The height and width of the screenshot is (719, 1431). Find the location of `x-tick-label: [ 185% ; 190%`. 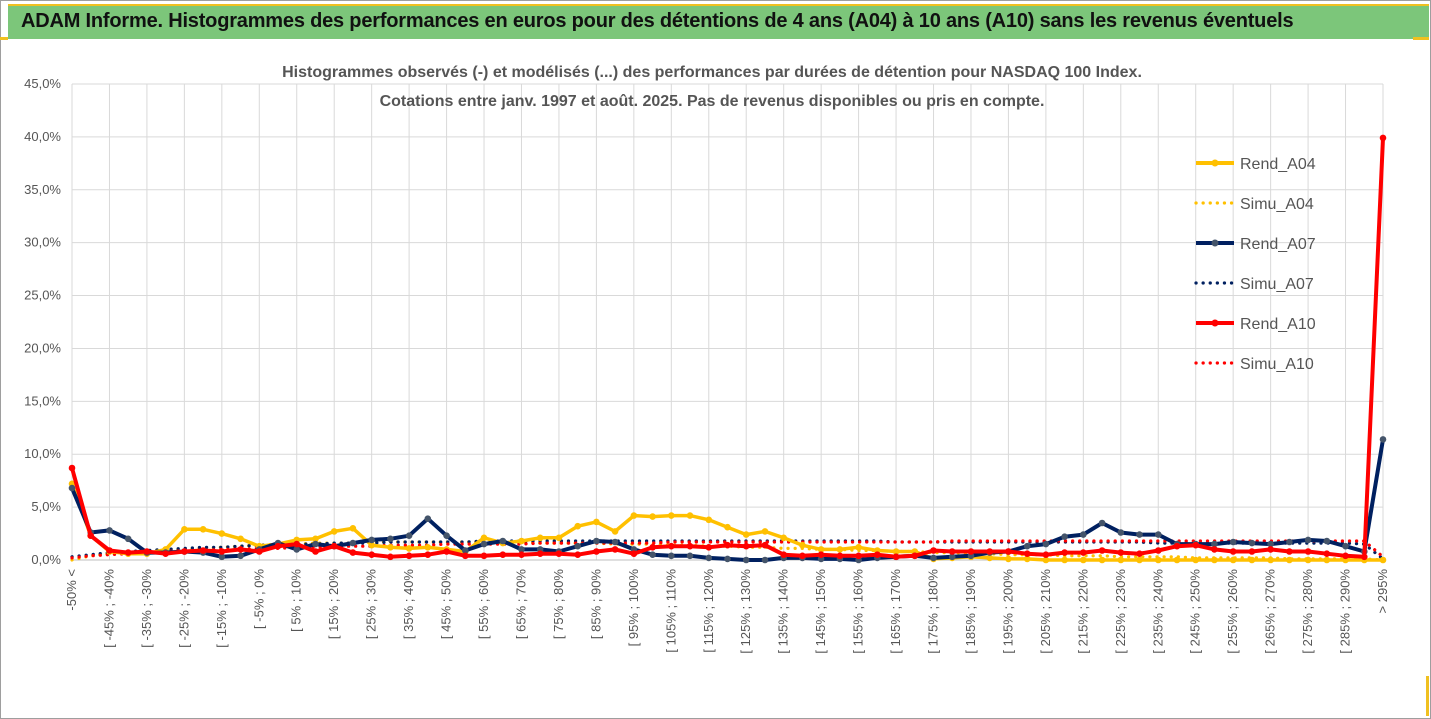

x-tick-label: [ 185% ; 190% is located at coordinates (970, 611).